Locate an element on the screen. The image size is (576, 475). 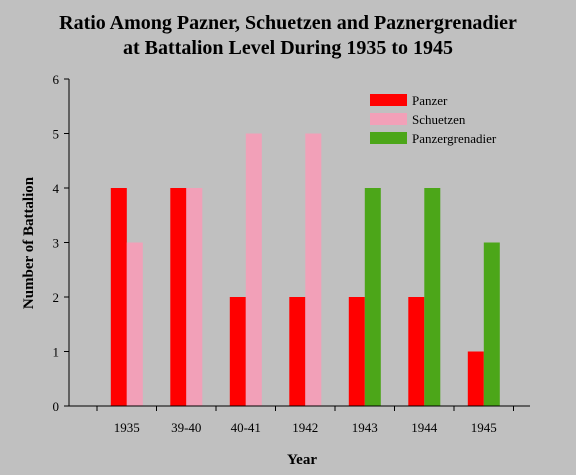
x-tick-label: 1945 is located at coordinates (484, 427).